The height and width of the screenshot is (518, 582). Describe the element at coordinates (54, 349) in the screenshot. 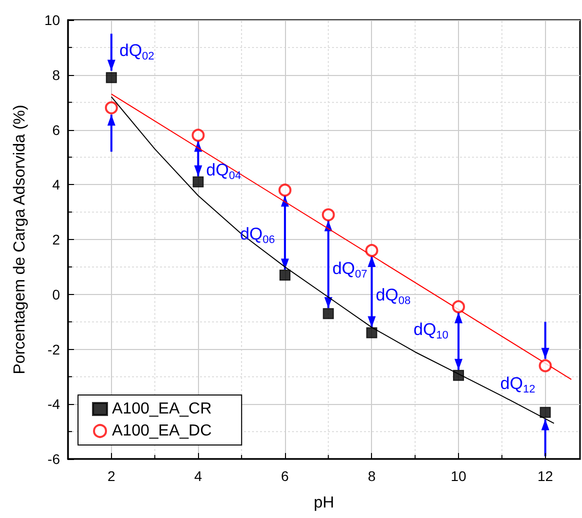

I see `y-tick-label: -2` at that location.